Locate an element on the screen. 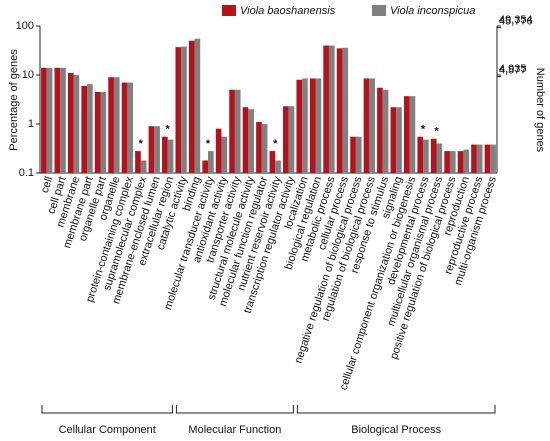 The height and width of the screenshot is (441, 550). y2-tick-label: 45,776 is located at coordinates (516, 22).